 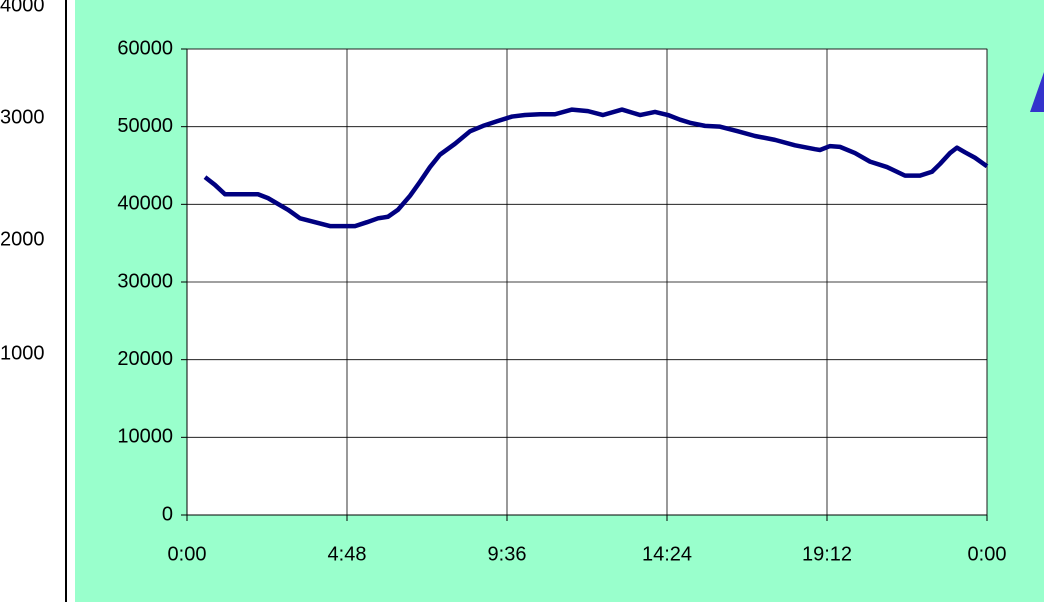 I want to click on background-label: 1000, so click(x=22, y=353).